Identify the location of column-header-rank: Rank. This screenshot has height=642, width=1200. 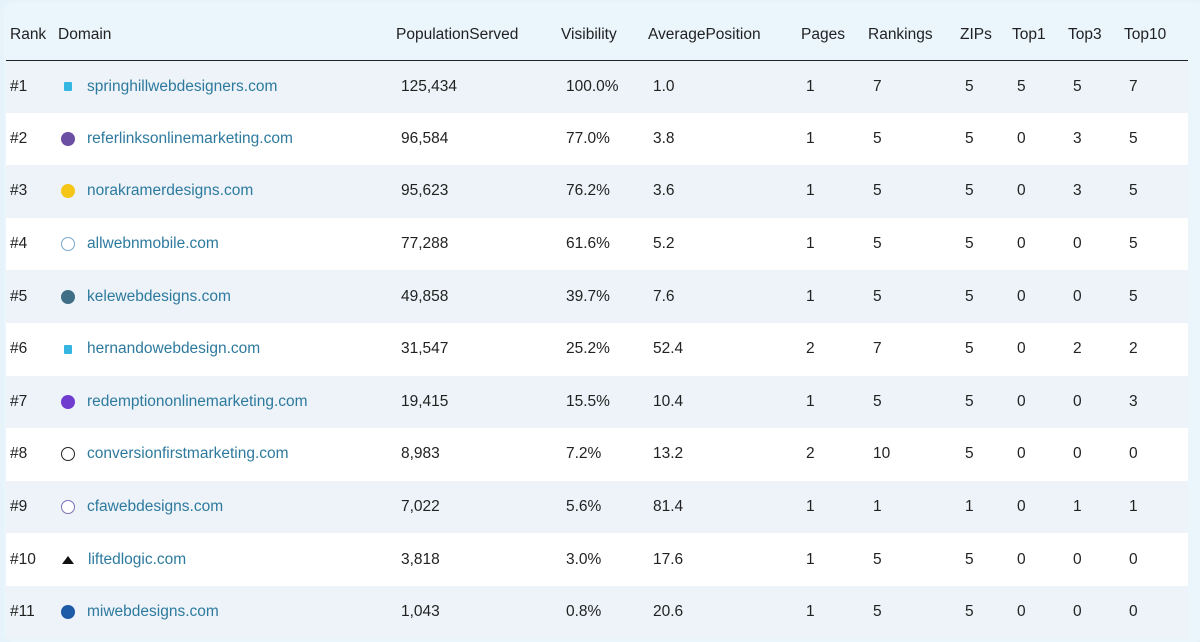
(30, 35).